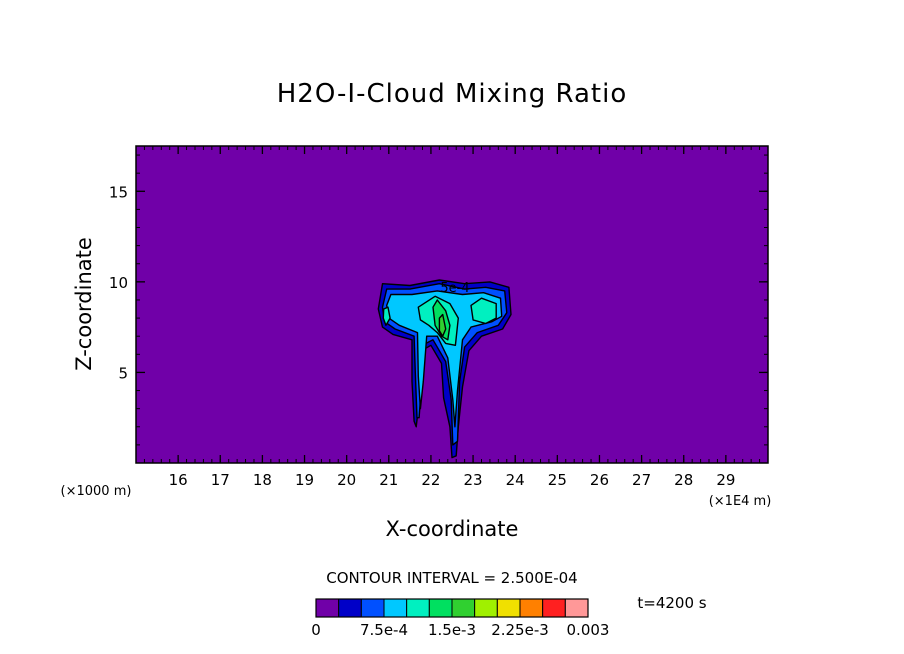  I want to click on y-axis-title: Z-coordinate, so click(84, 304).